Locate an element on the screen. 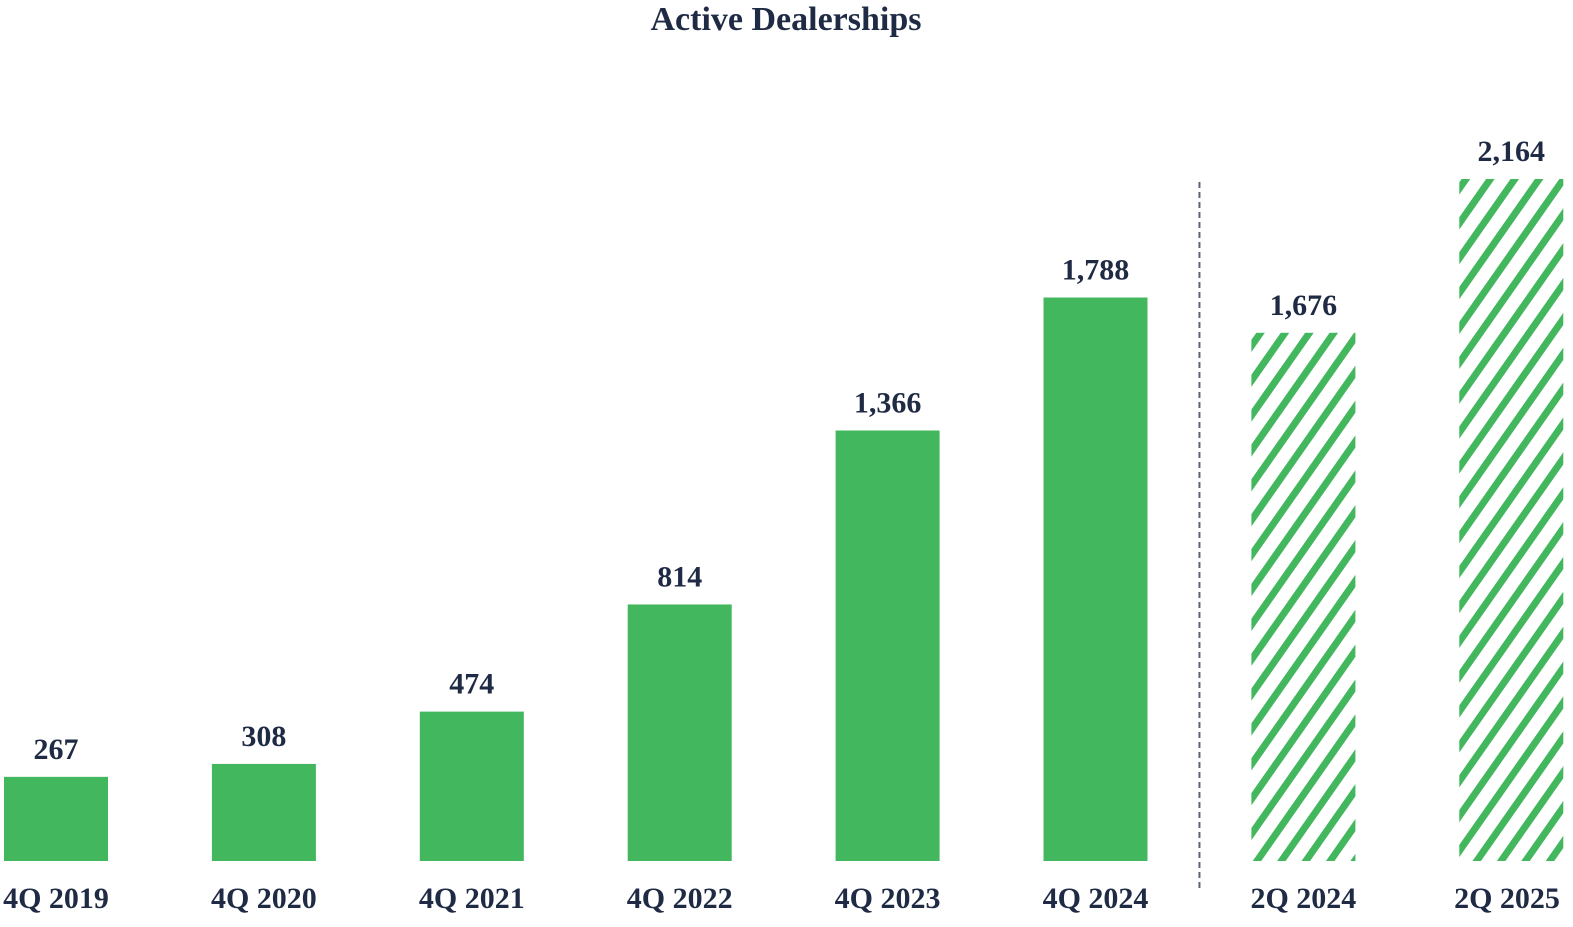 The width and height of the screenshot is (1573, 927). bar-2q-2025 is located at coordinates (1511, 520).